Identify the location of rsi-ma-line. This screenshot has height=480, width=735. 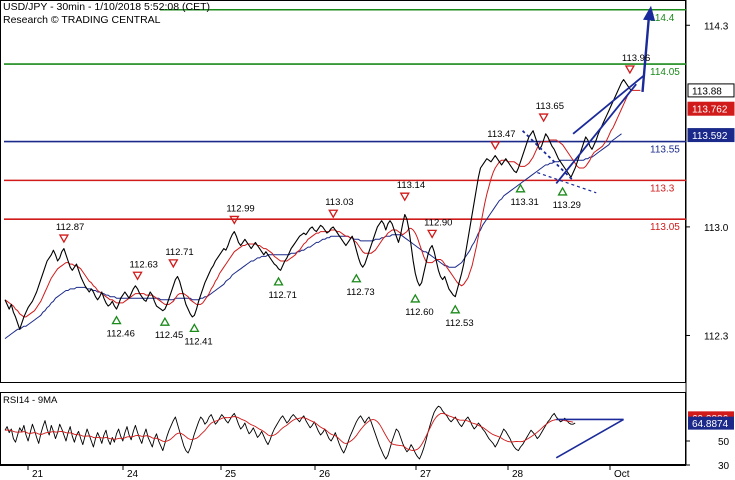
(289, 431).